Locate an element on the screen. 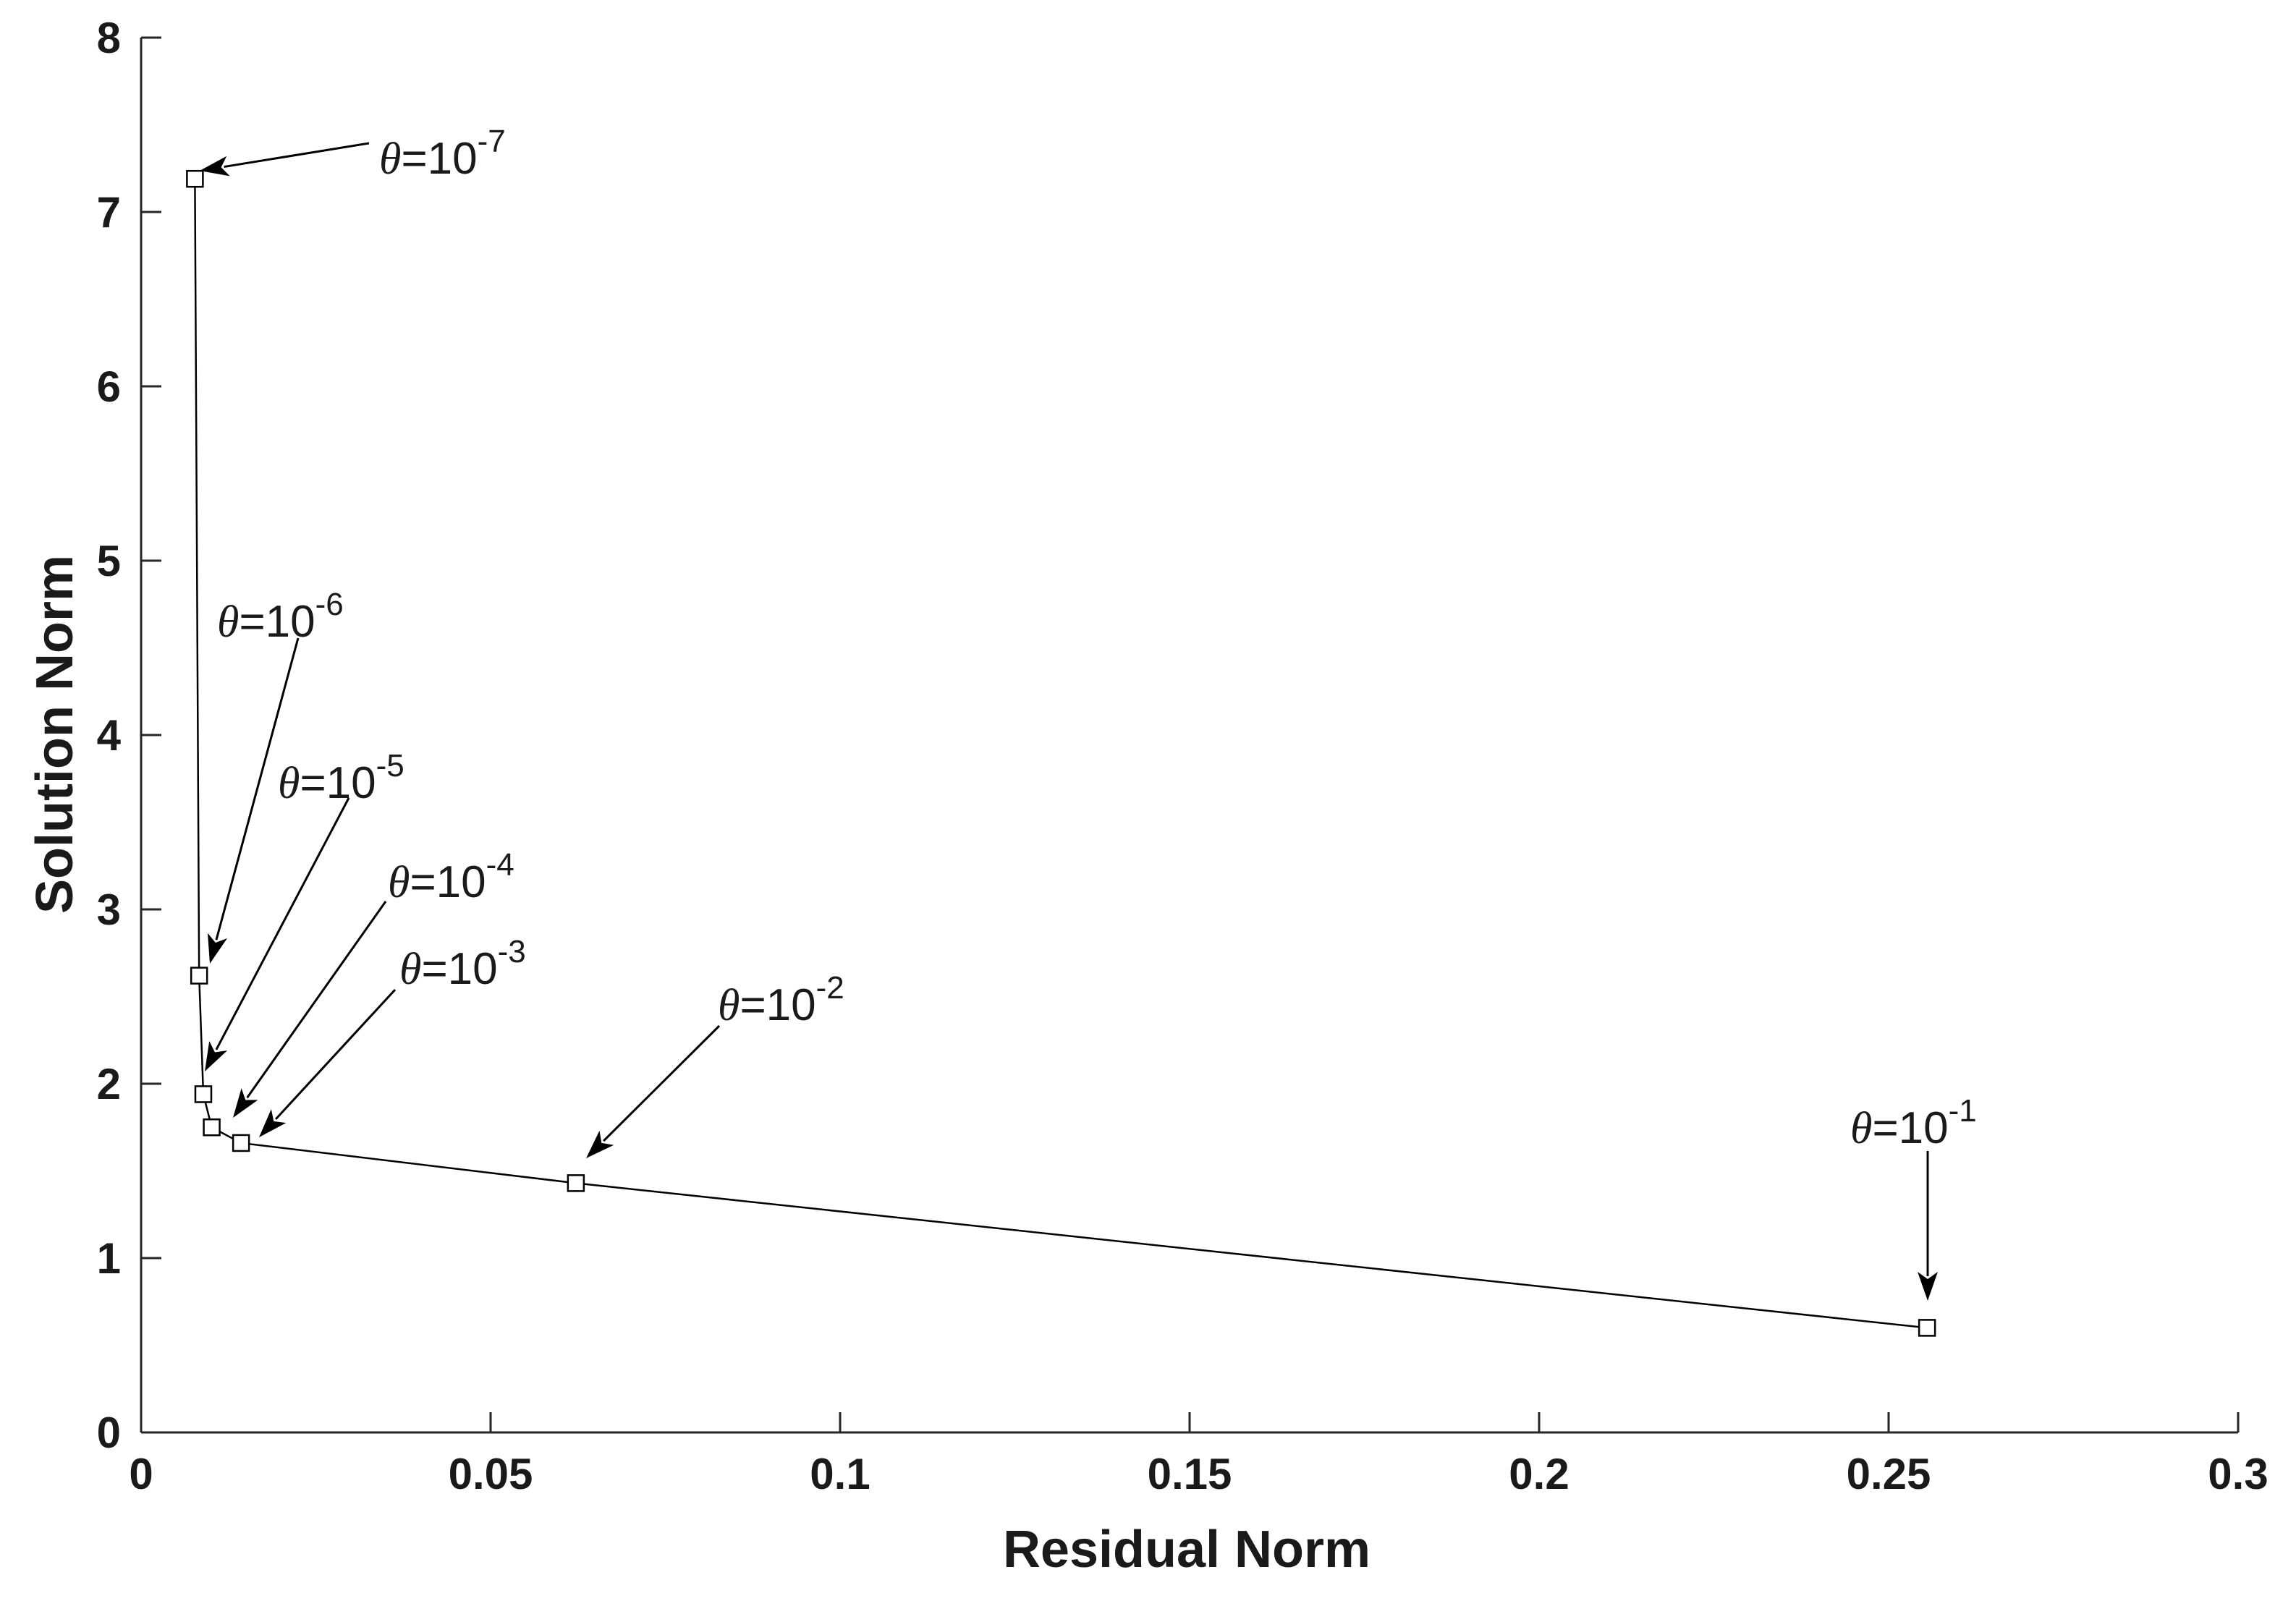  y-tick-label: 0 is located at coordinates (109, 1433).